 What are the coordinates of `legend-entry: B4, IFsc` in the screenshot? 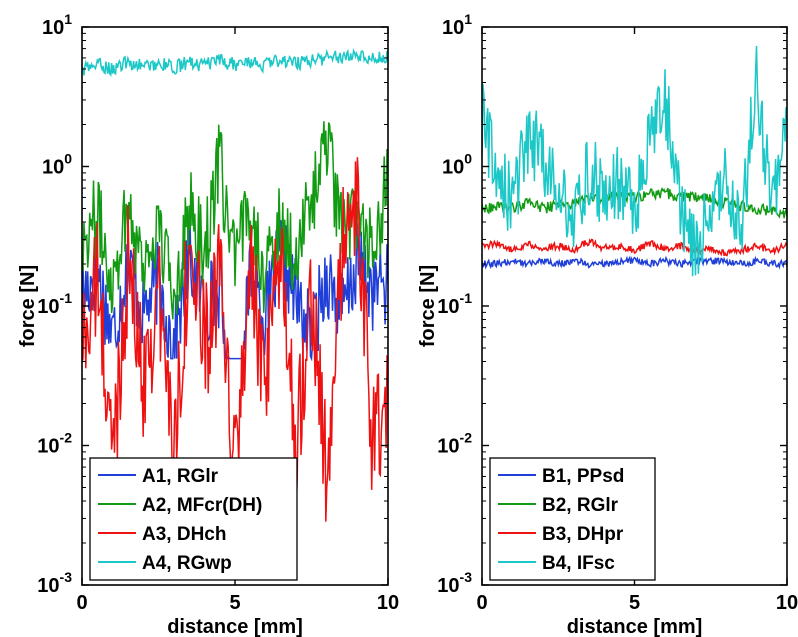 It's located at (578, 563).